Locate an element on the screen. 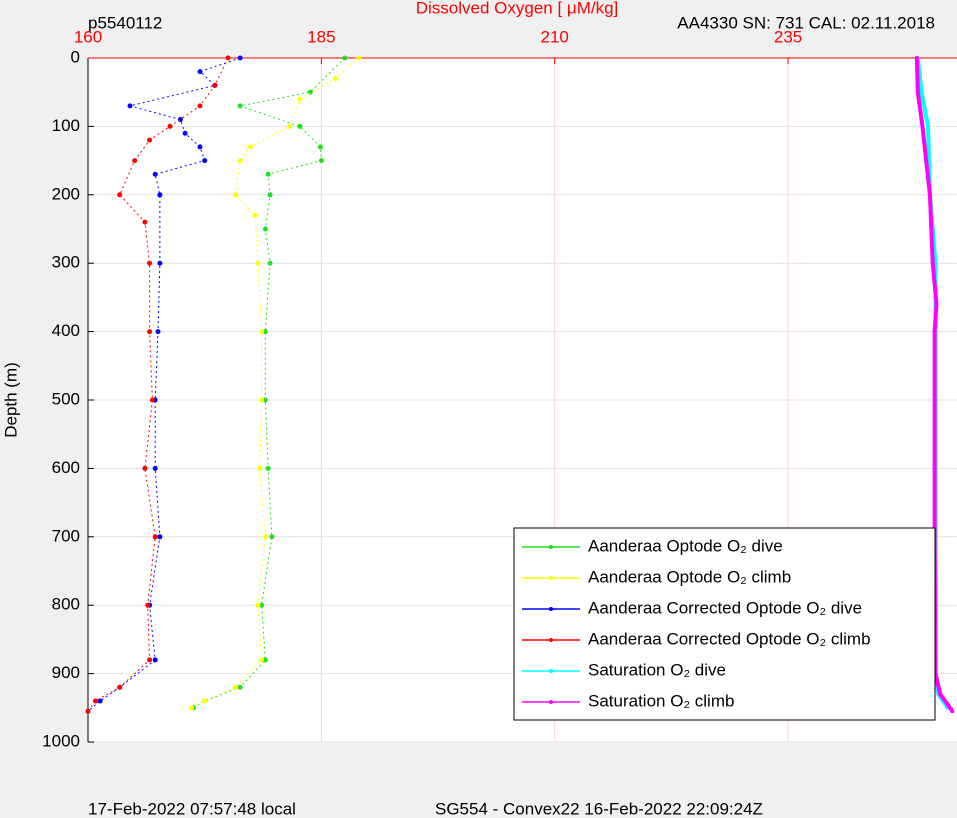 This screenshot has height=818, width=957. y-tick-label: 300 is located at coordinates (66, 262).